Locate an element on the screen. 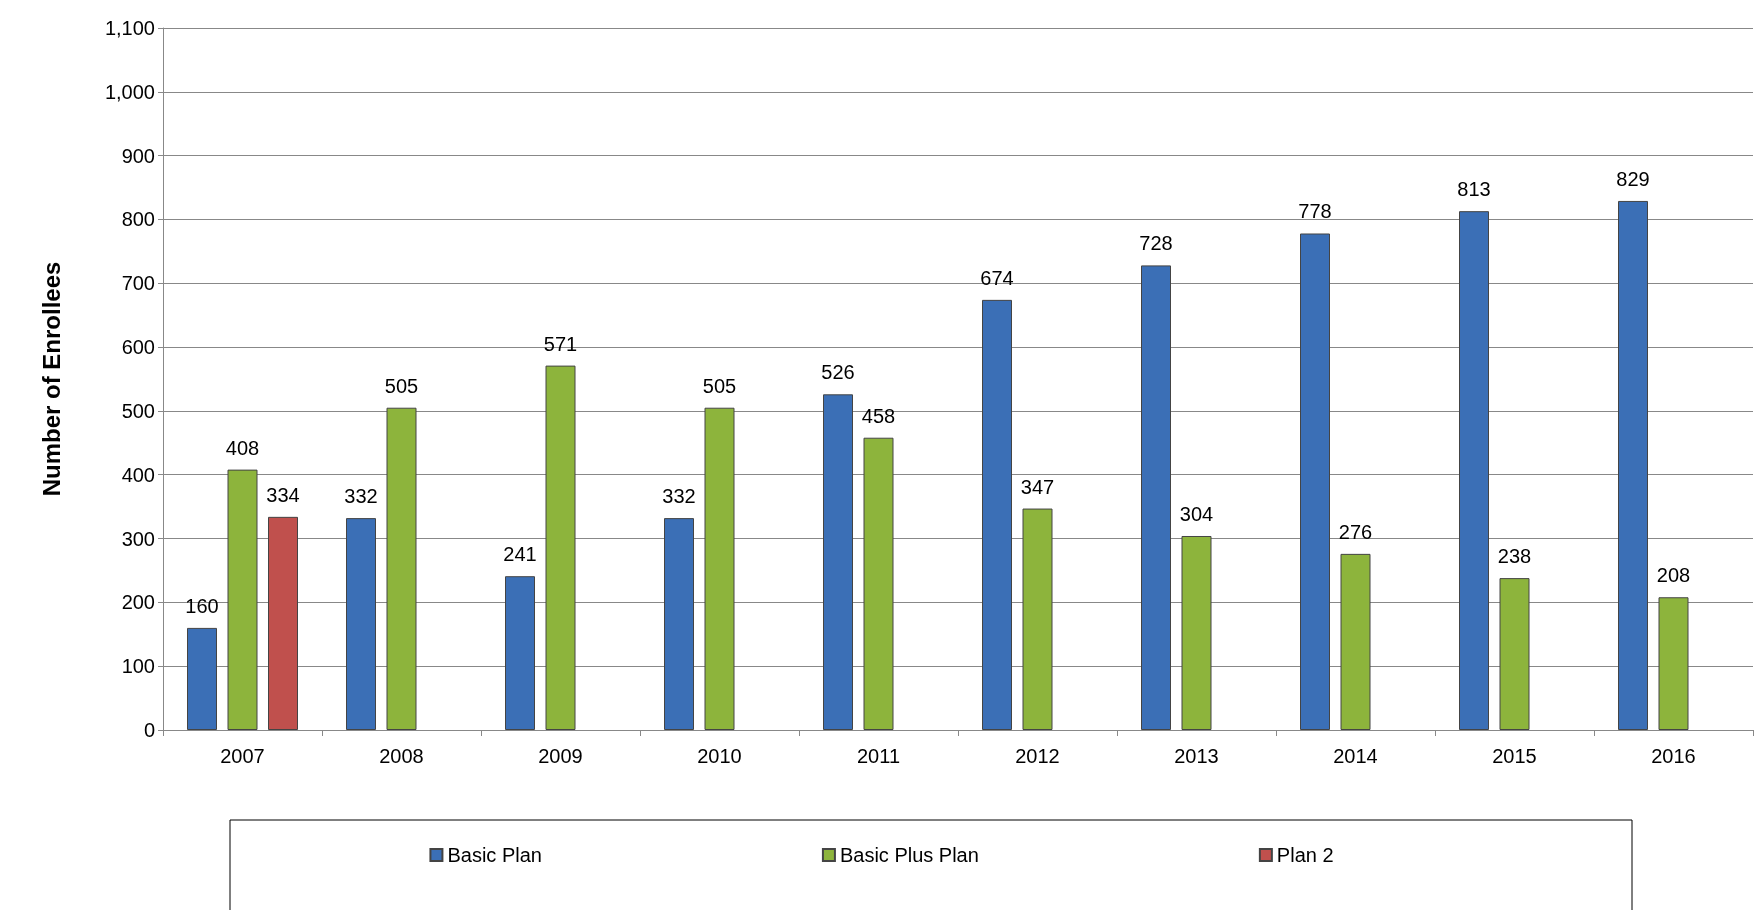 The image size is (1763, 918). data-label: 778 is located at coordinates (1315, 211).